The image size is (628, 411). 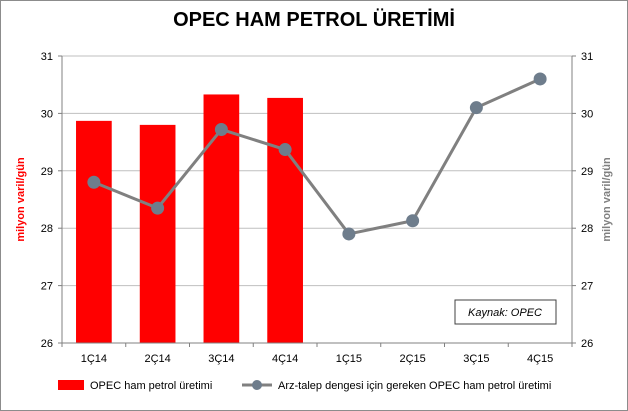 What do you see at coordinates (607, 199) in the screenshot?
I see `right-axis-title: milyon varil/gün` at bounding box center [607, 199].